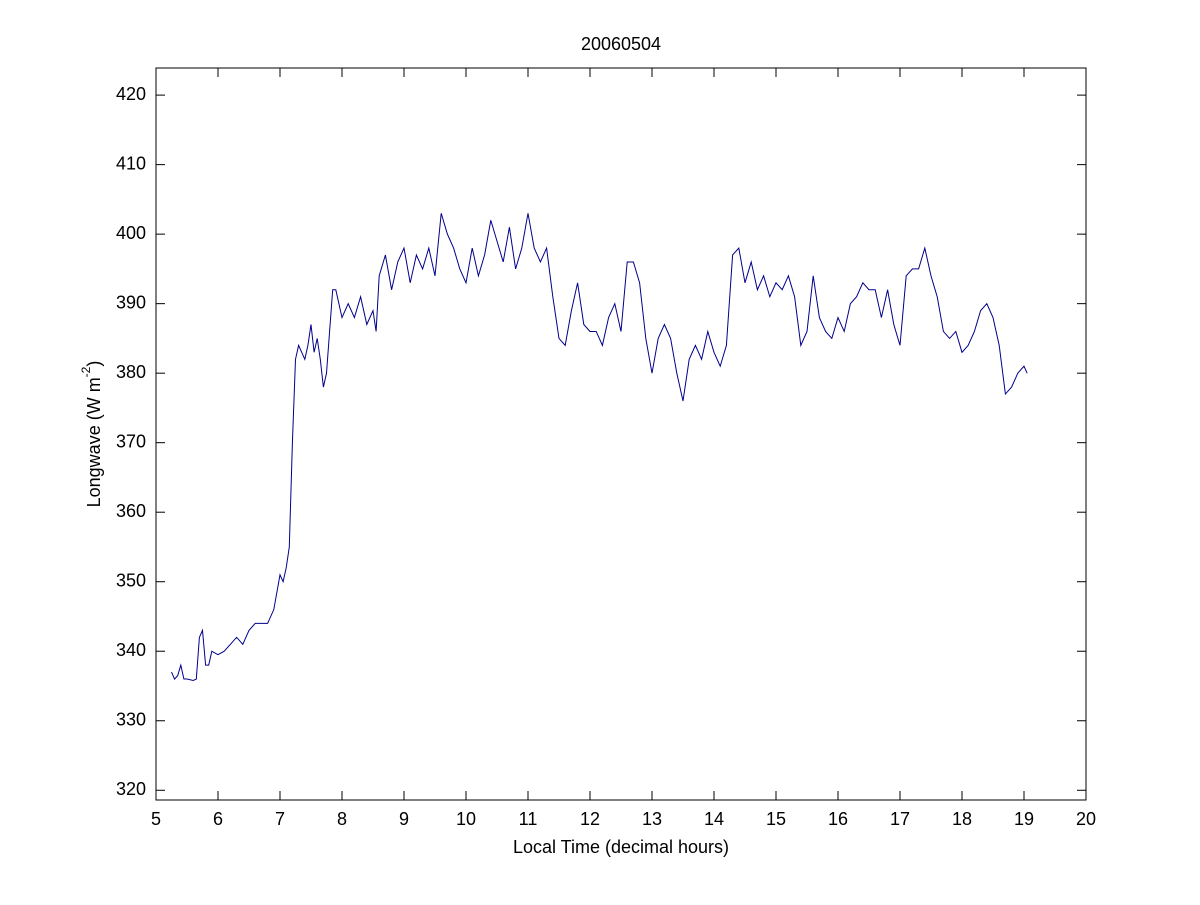 Image resolution: width=1200 pixels, height=905 pixels. I want to click on x-axis-label: Local Time (decimal hours), so click(621, 847).